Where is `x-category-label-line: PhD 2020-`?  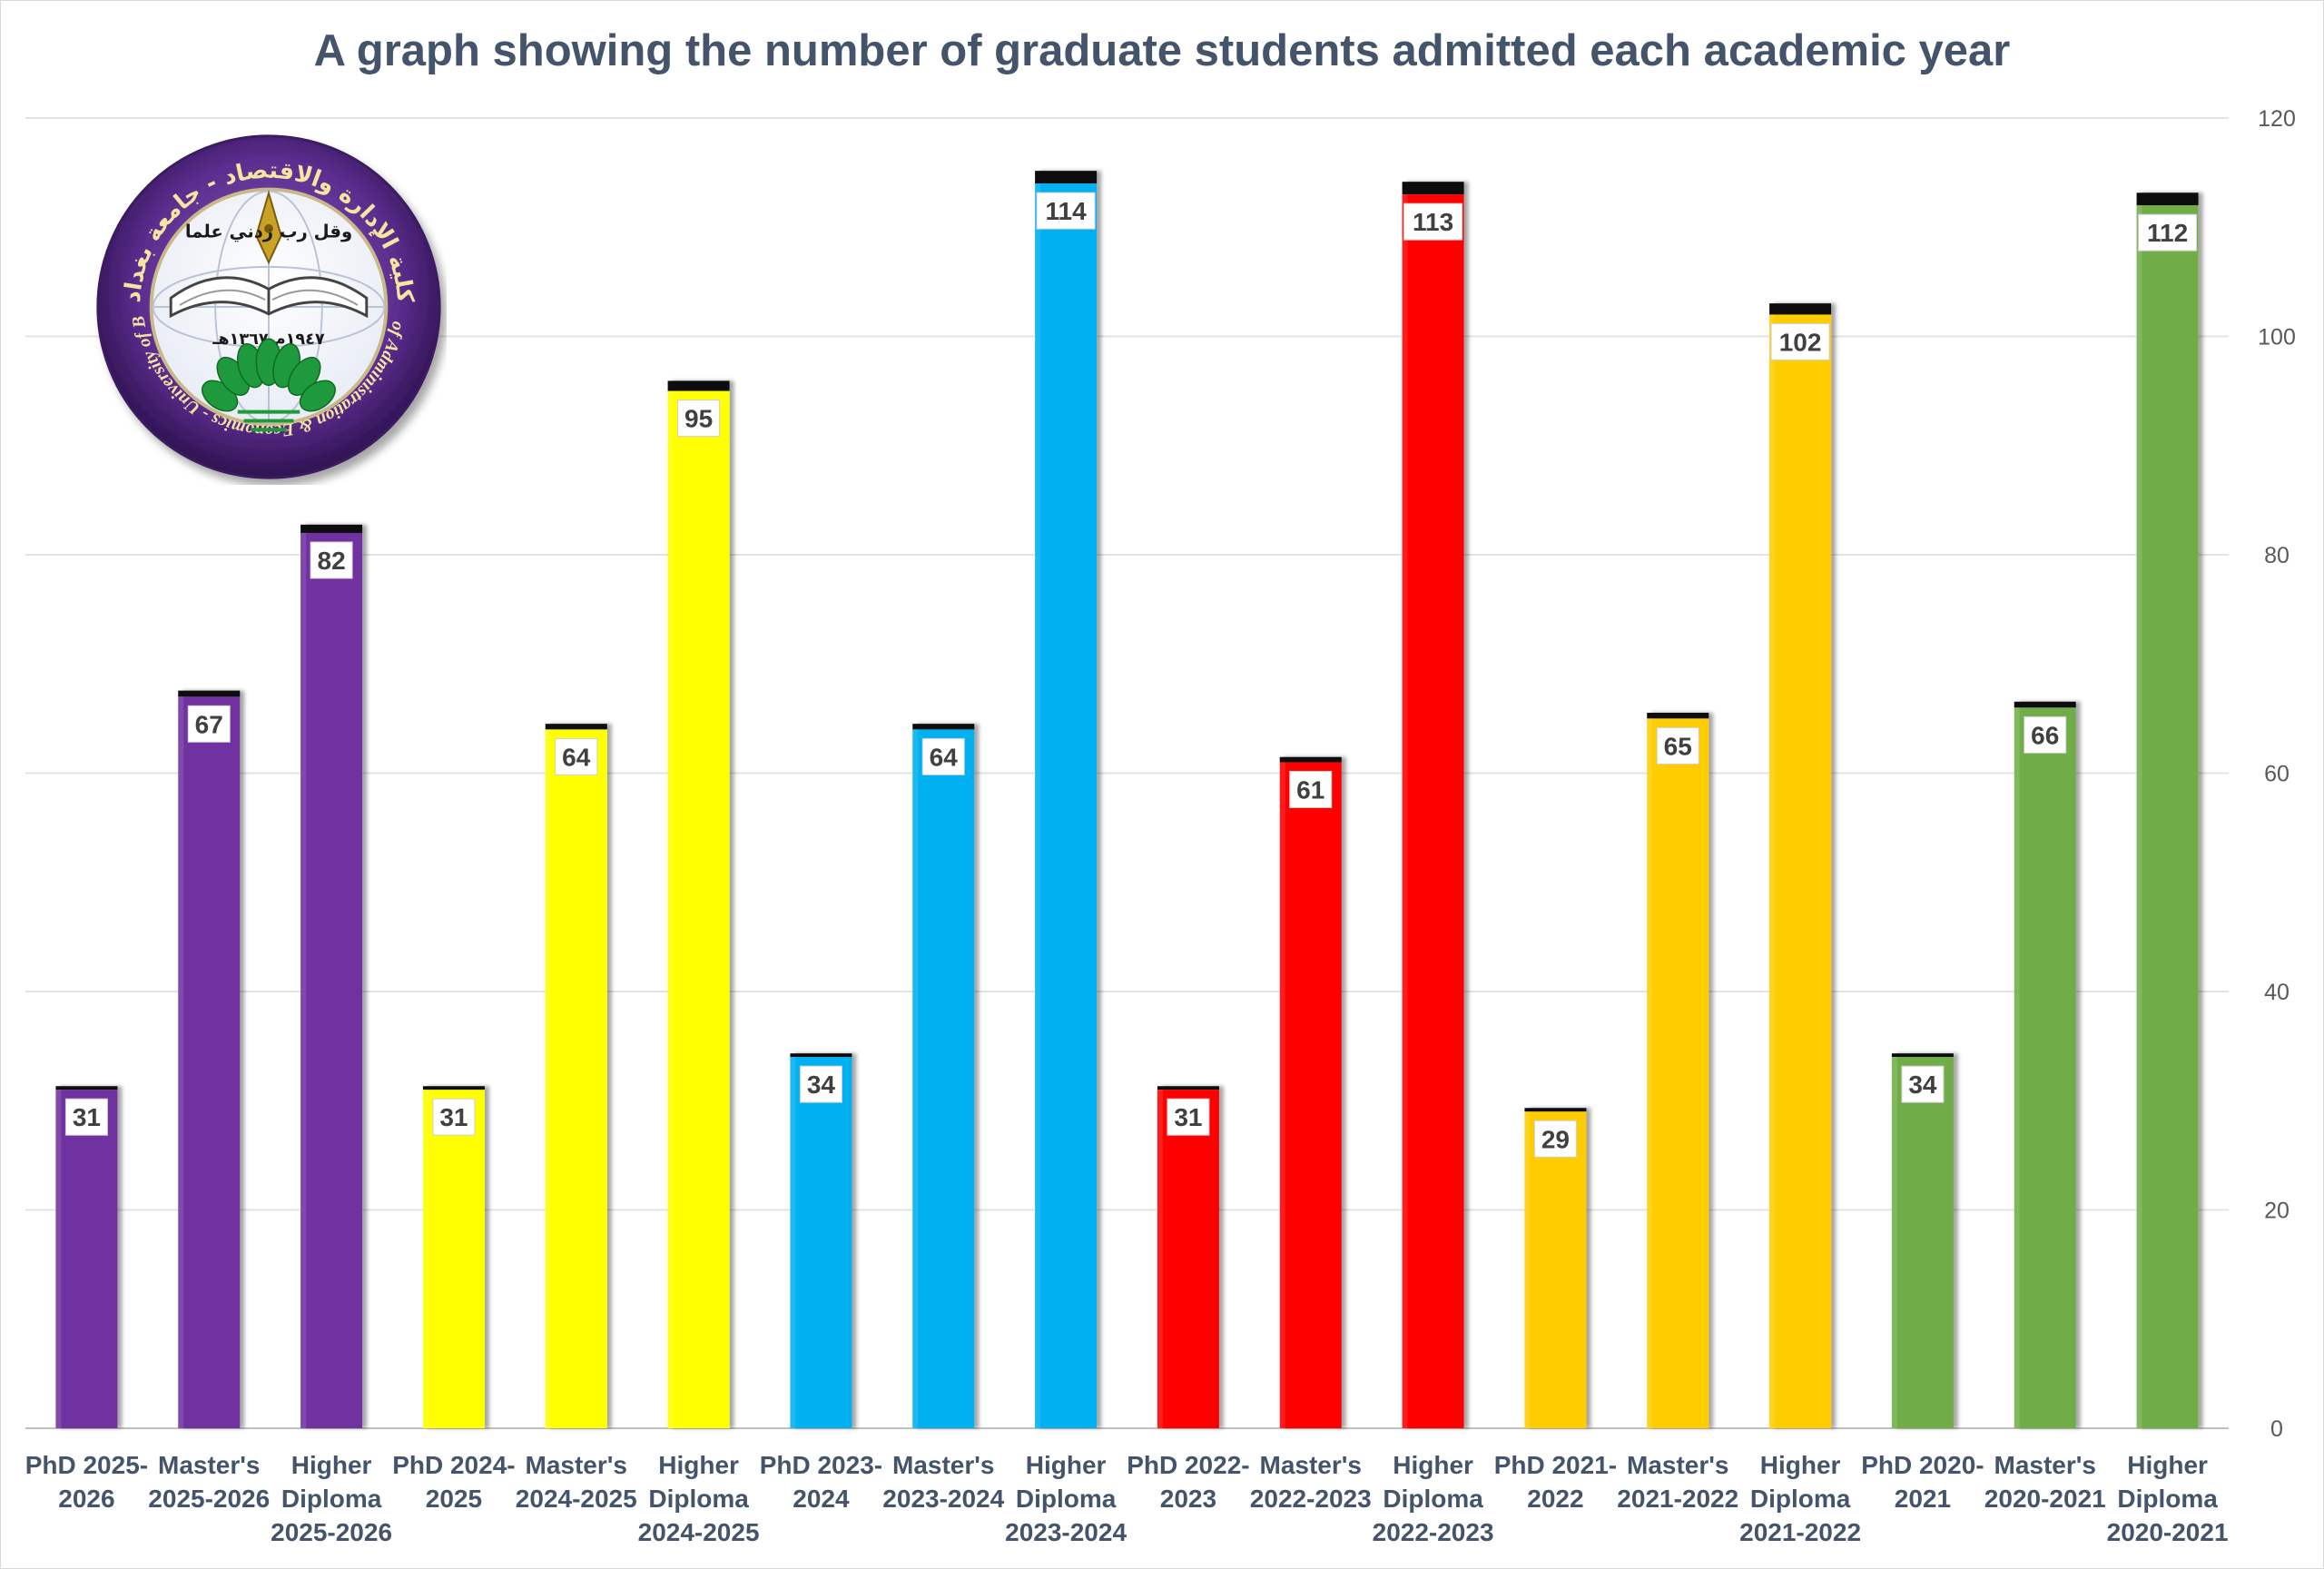
x-category-label-line: PhD 2020- is located at coordinates (1922, 1465).